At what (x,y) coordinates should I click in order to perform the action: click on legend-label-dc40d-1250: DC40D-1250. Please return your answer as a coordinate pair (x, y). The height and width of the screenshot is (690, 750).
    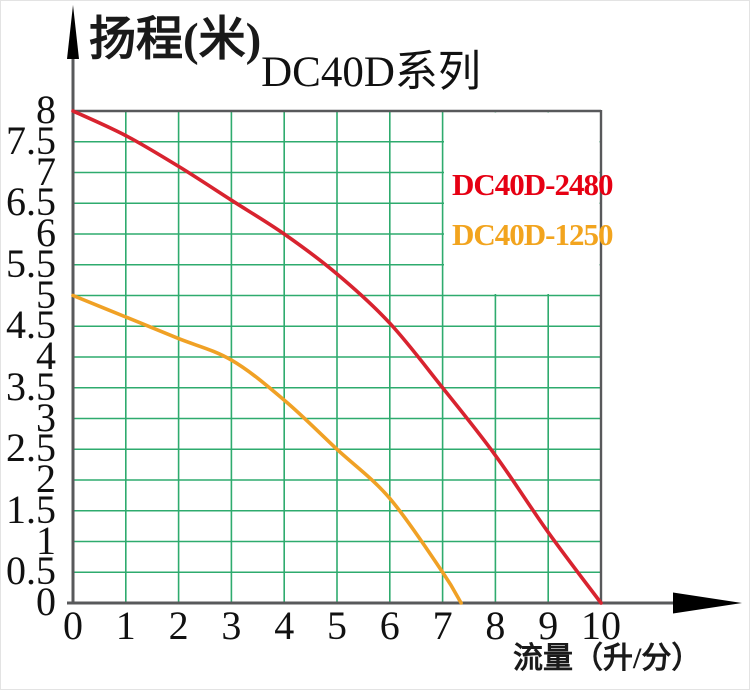
    Looking at the image, I should click on (533, 234).